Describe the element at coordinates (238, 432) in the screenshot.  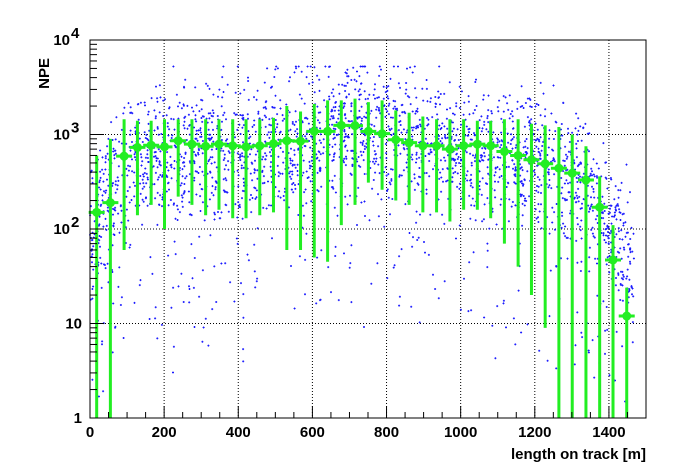
I see `x-tick-label: 400` at that location.